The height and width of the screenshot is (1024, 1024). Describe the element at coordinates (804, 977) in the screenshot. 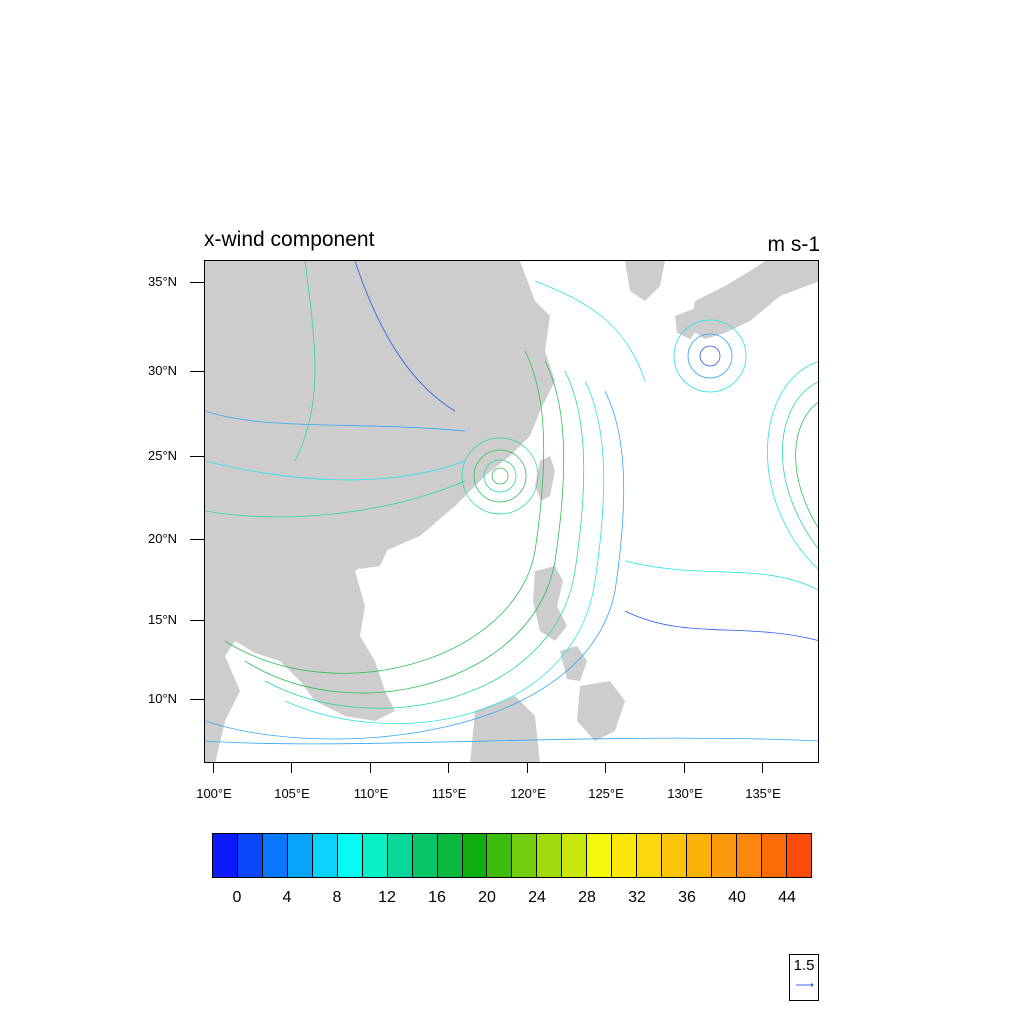

I see `reference-vector-box: 1.5` at that location.